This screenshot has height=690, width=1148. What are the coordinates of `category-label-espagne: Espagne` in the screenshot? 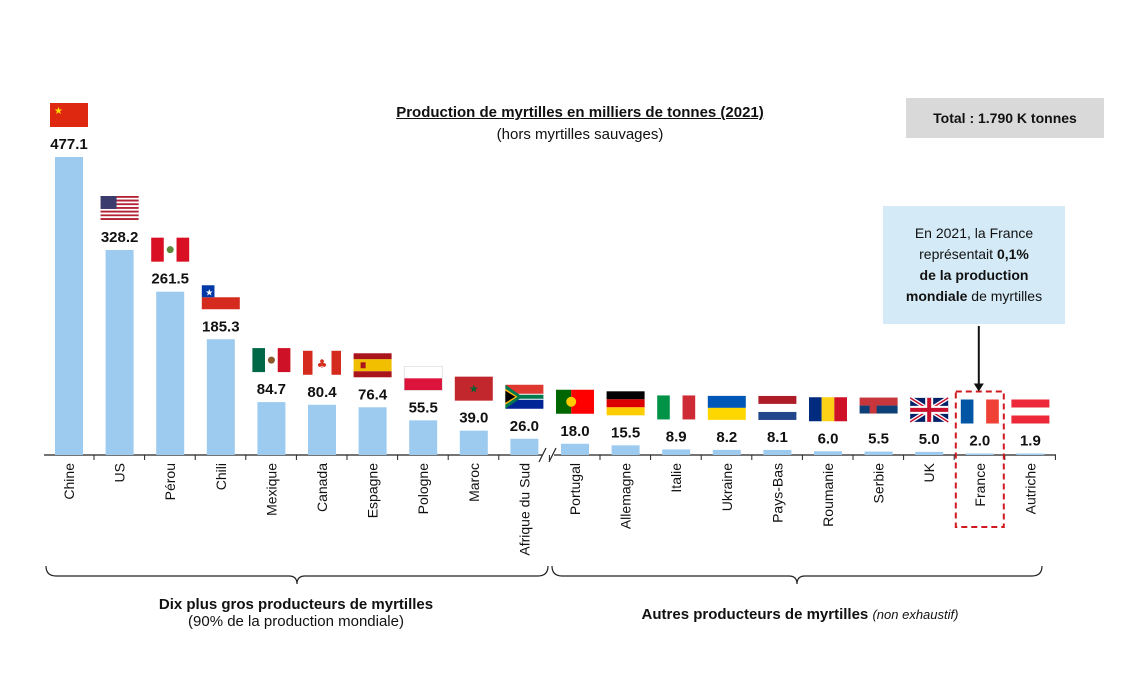 It's located at (373, 490).